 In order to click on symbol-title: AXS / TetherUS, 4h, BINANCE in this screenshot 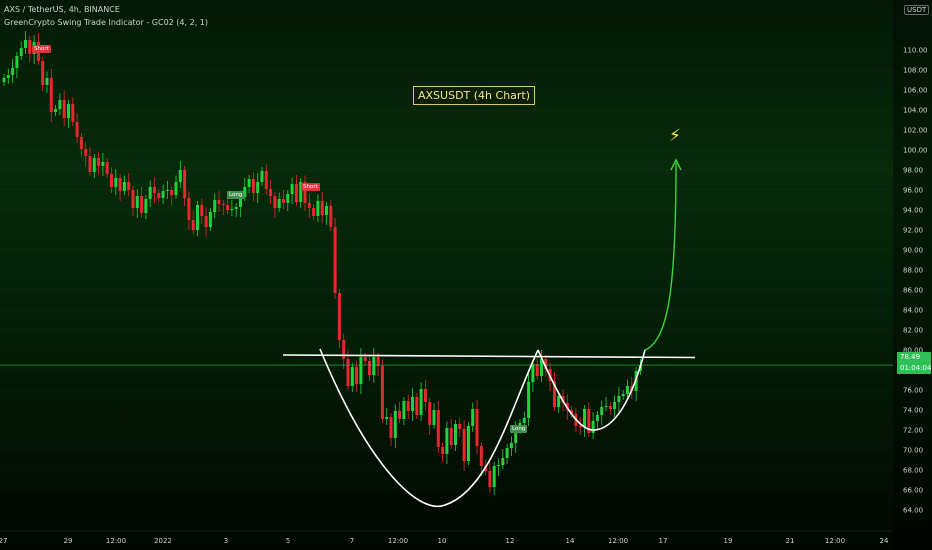, I will do `click(62, 9)`.